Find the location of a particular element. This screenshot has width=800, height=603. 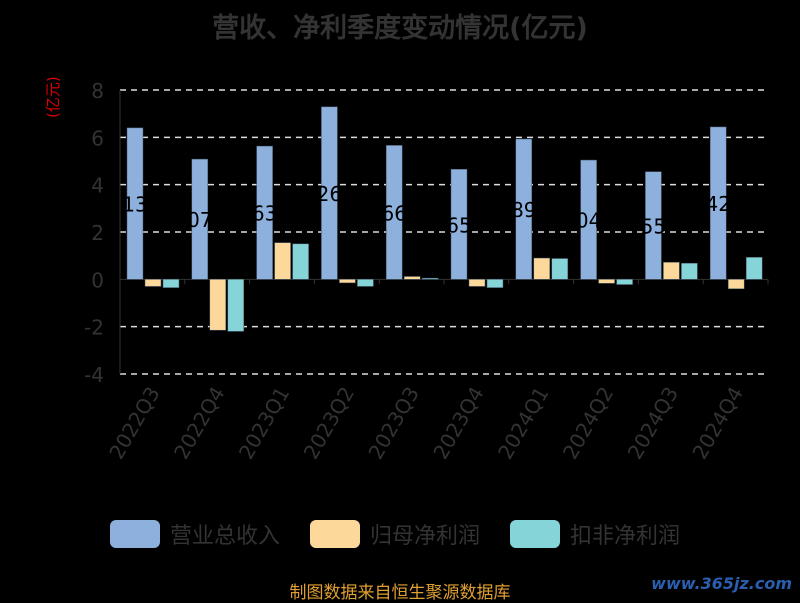

y-tick-label: -2 is located at coordinates (94, 328).